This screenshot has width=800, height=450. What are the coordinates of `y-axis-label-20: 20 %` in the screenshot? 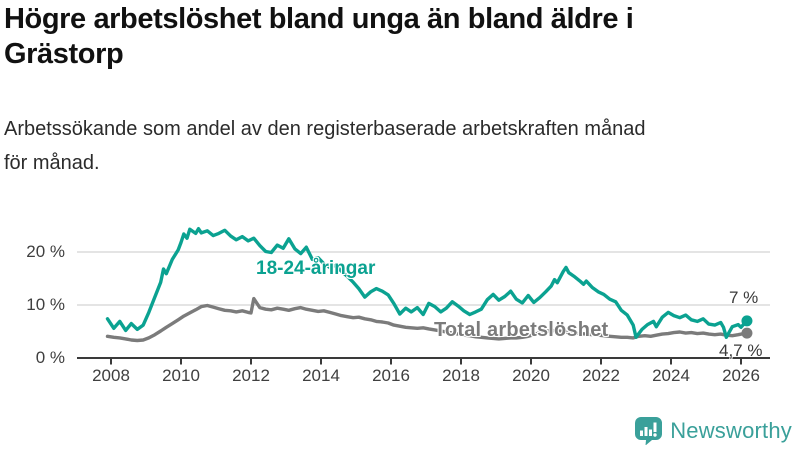 It's located at (45, 251).